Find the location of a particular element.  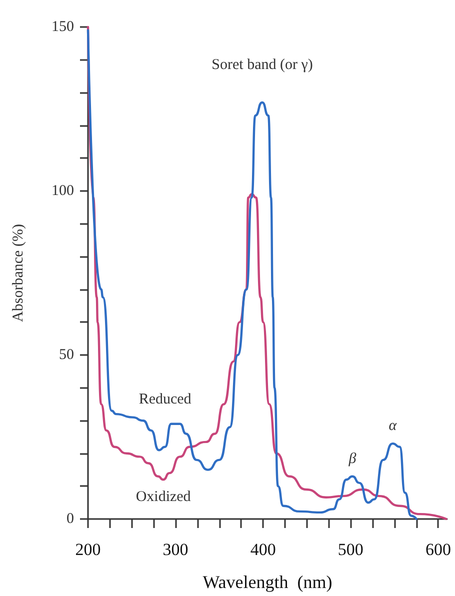

annotation: β is located at coordinates (352, 458).